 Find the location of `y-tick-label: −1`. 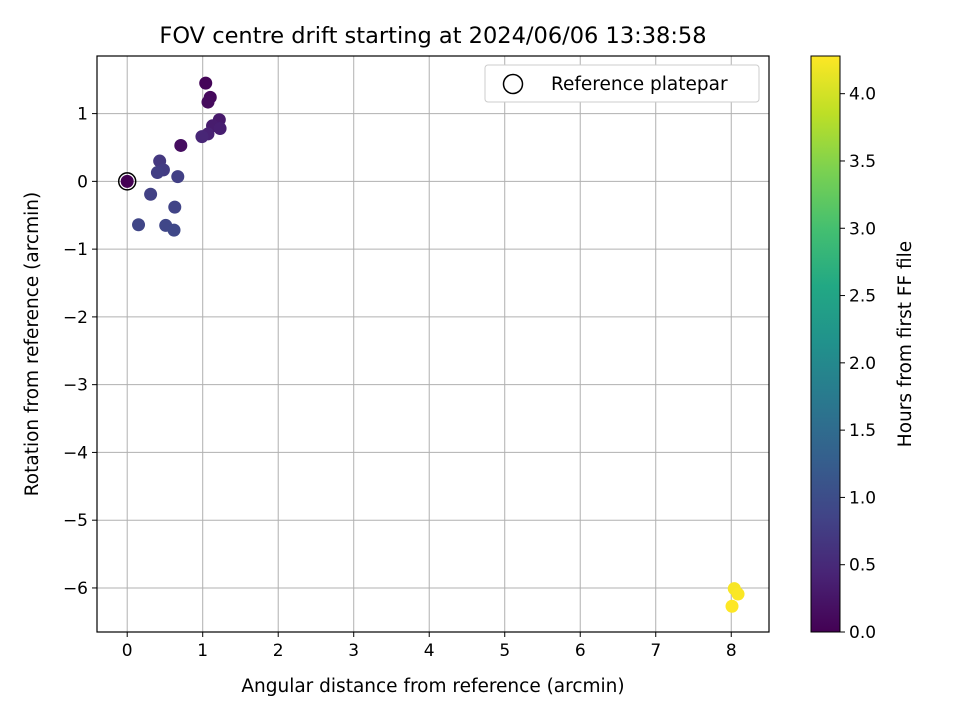

y-tick-label: −1 is located at coordinates (75, 250).